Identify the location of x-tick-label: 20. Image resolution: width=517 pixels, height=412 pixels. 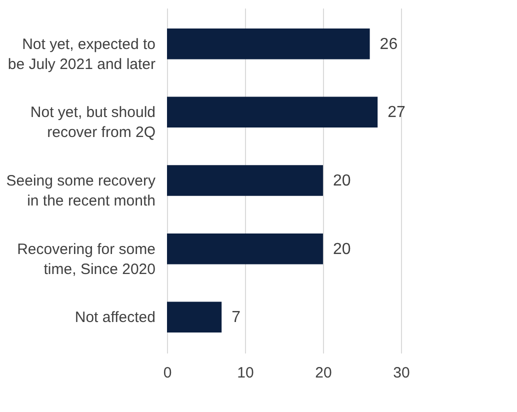
(323, 373).